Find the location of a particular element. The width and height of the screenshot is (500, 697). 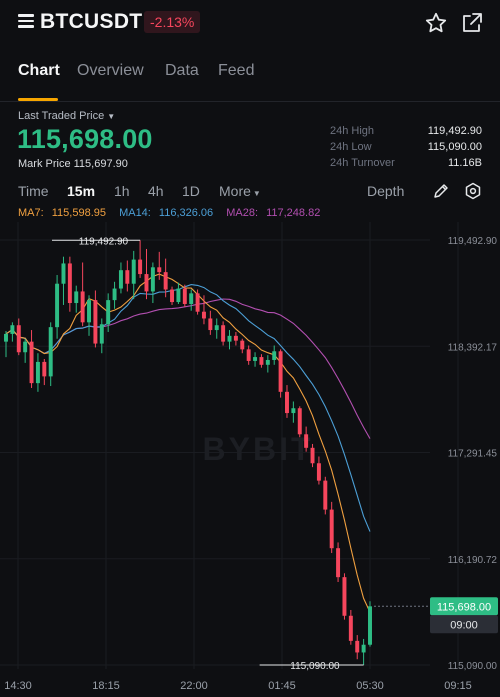

last-traded-price-label: Last Traded Price is located at coordinates (61, 116).